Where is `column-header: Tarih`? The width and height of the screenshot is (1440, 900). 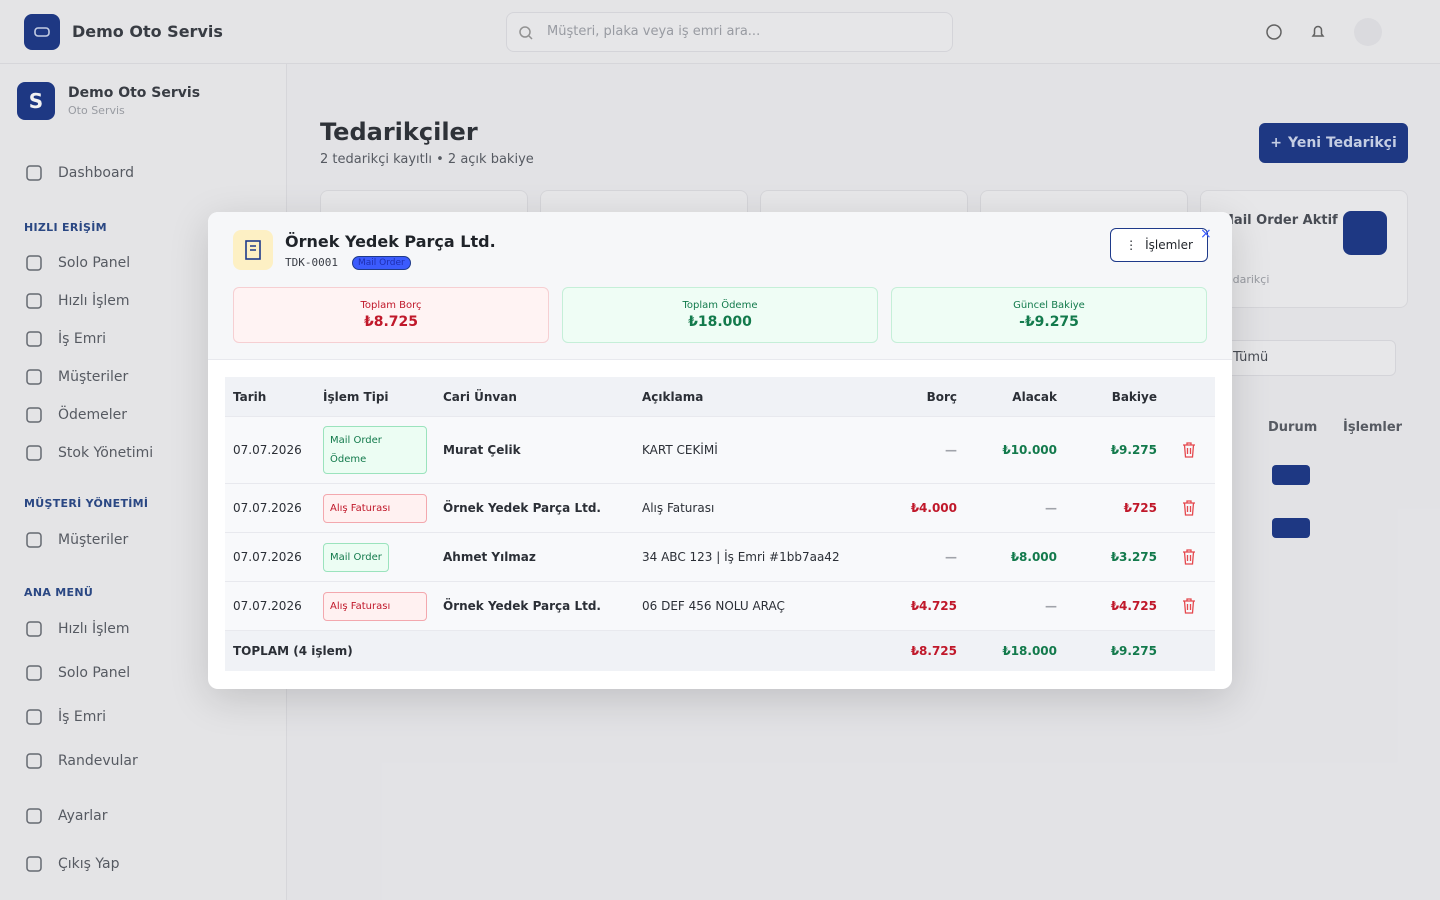
column-header: Tarih is located at coordinates (250, 396).